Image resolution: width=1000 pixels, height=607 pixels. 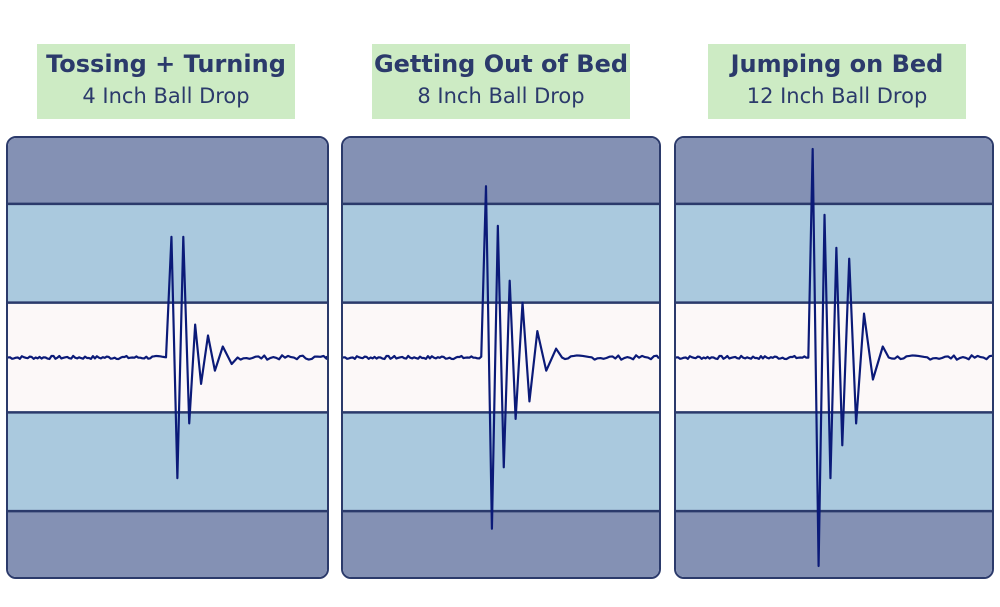 I want to click on panel-subtitle: 8 Inch Ball Drop, so click(x=501, y=96).